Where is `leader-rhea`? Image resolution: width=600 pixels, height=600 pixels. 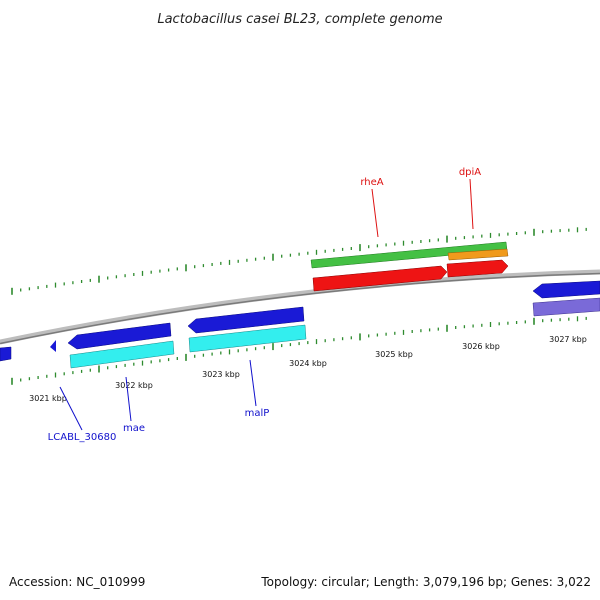 leader-rhea is located at coordinates (375, 213).